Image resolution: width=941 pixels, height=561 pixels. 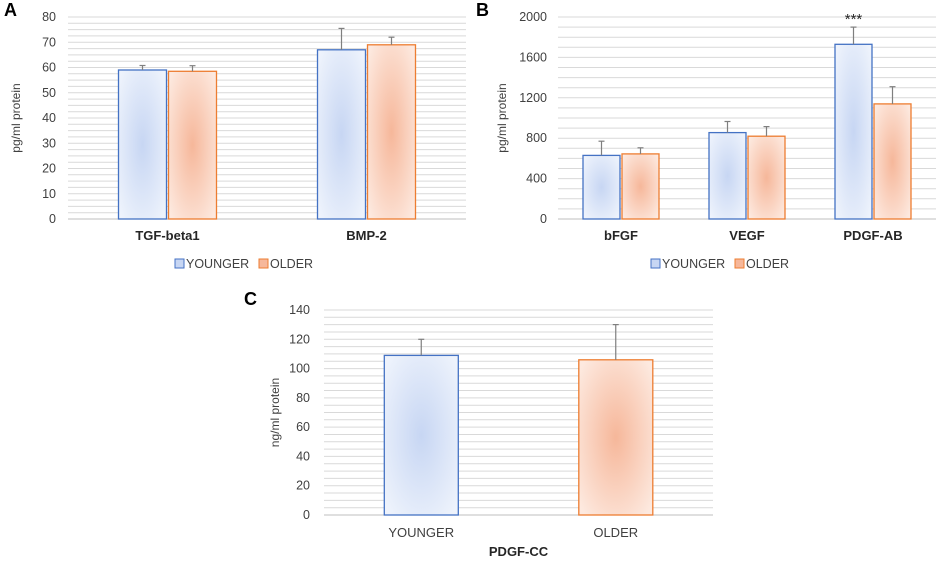 I want to click on y-tick-label: 1600, so click(x=533, y=57).